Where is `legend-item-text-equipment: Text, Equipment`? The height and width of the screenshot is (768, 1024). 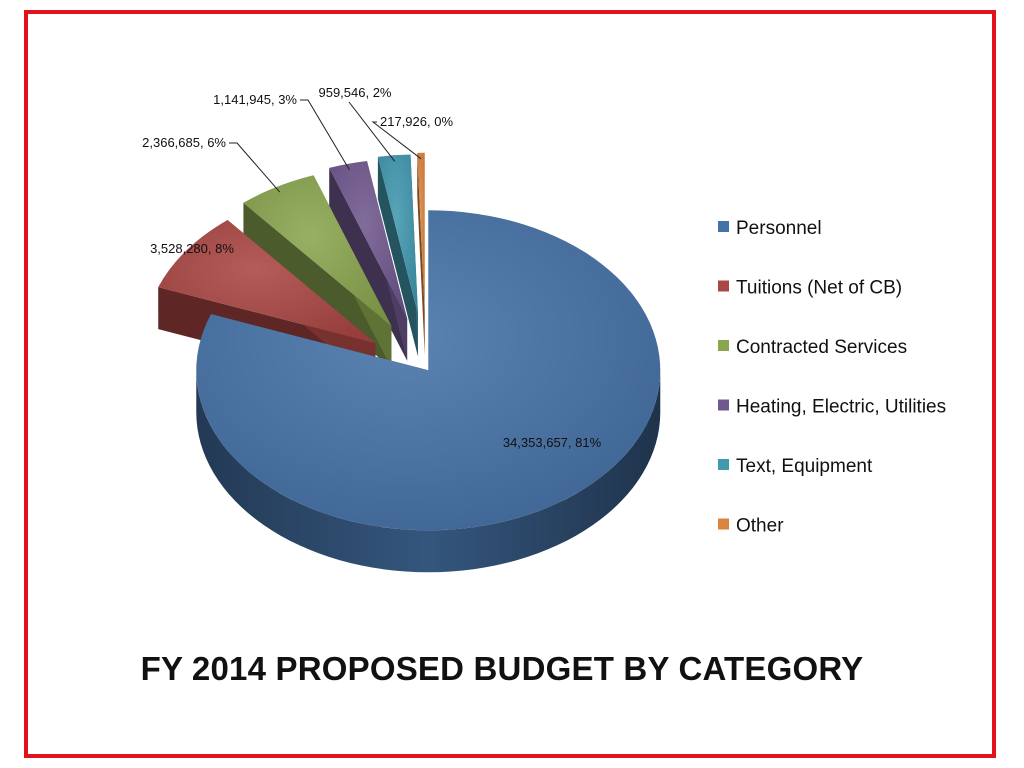
legend-item-text-equipment: Text, Equipment is located at coordinates (795, 466).